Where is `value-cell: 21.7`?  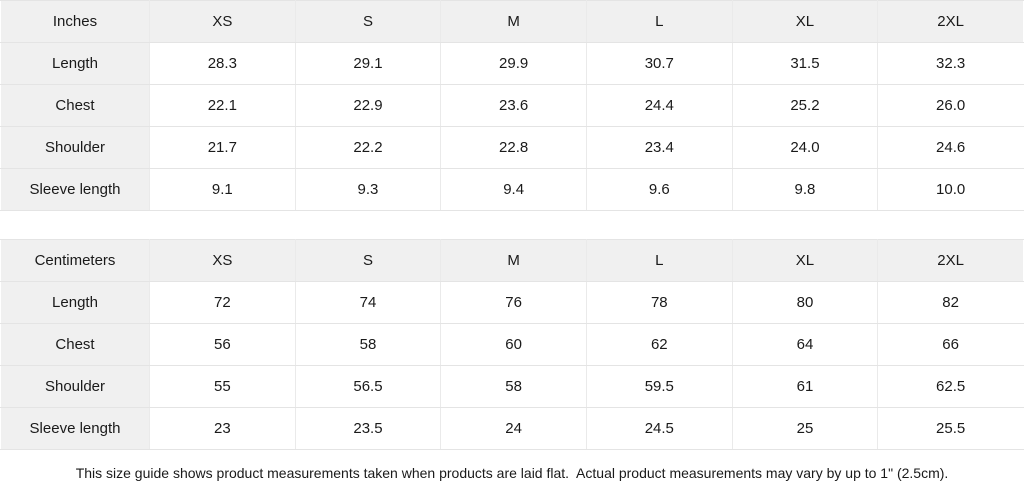
value-cell: 21.7 is located at coordinates (222, 147).